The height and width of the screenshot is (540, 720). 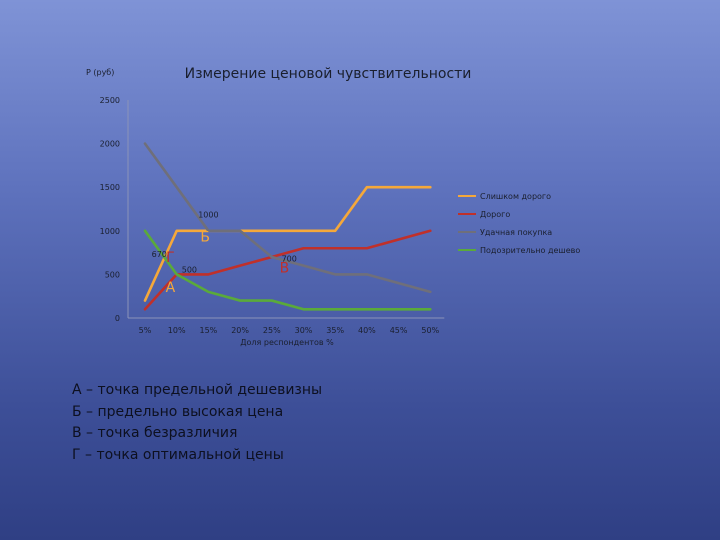 I want to click on chart-title: Измерение ценовой чувствительности, so click(x=328, y=74).